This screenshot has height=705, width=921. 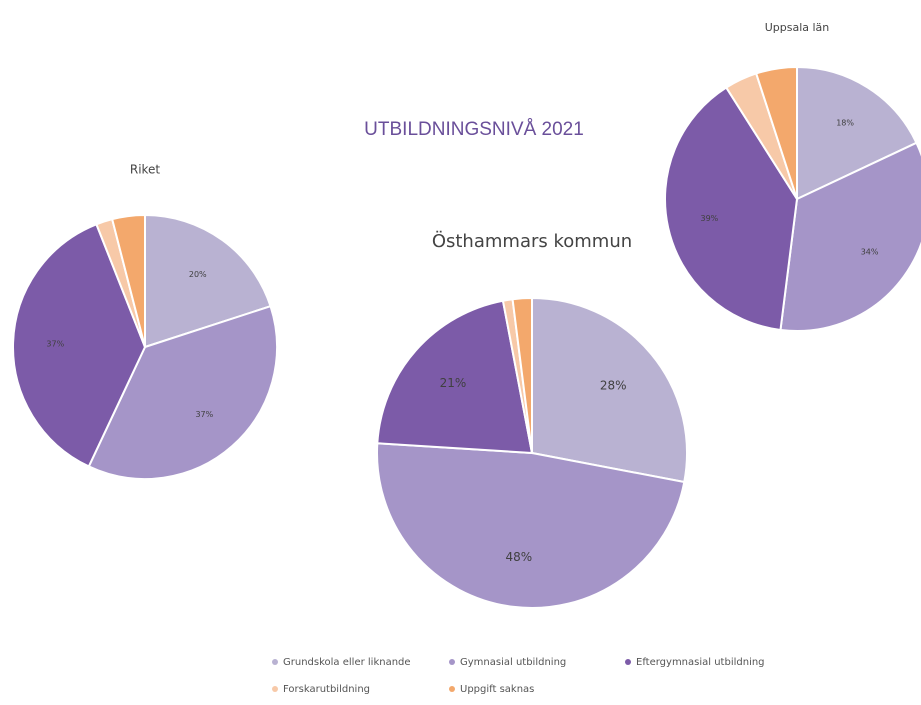 I want to click on data-label: 21%, so click(x=453, y=383).